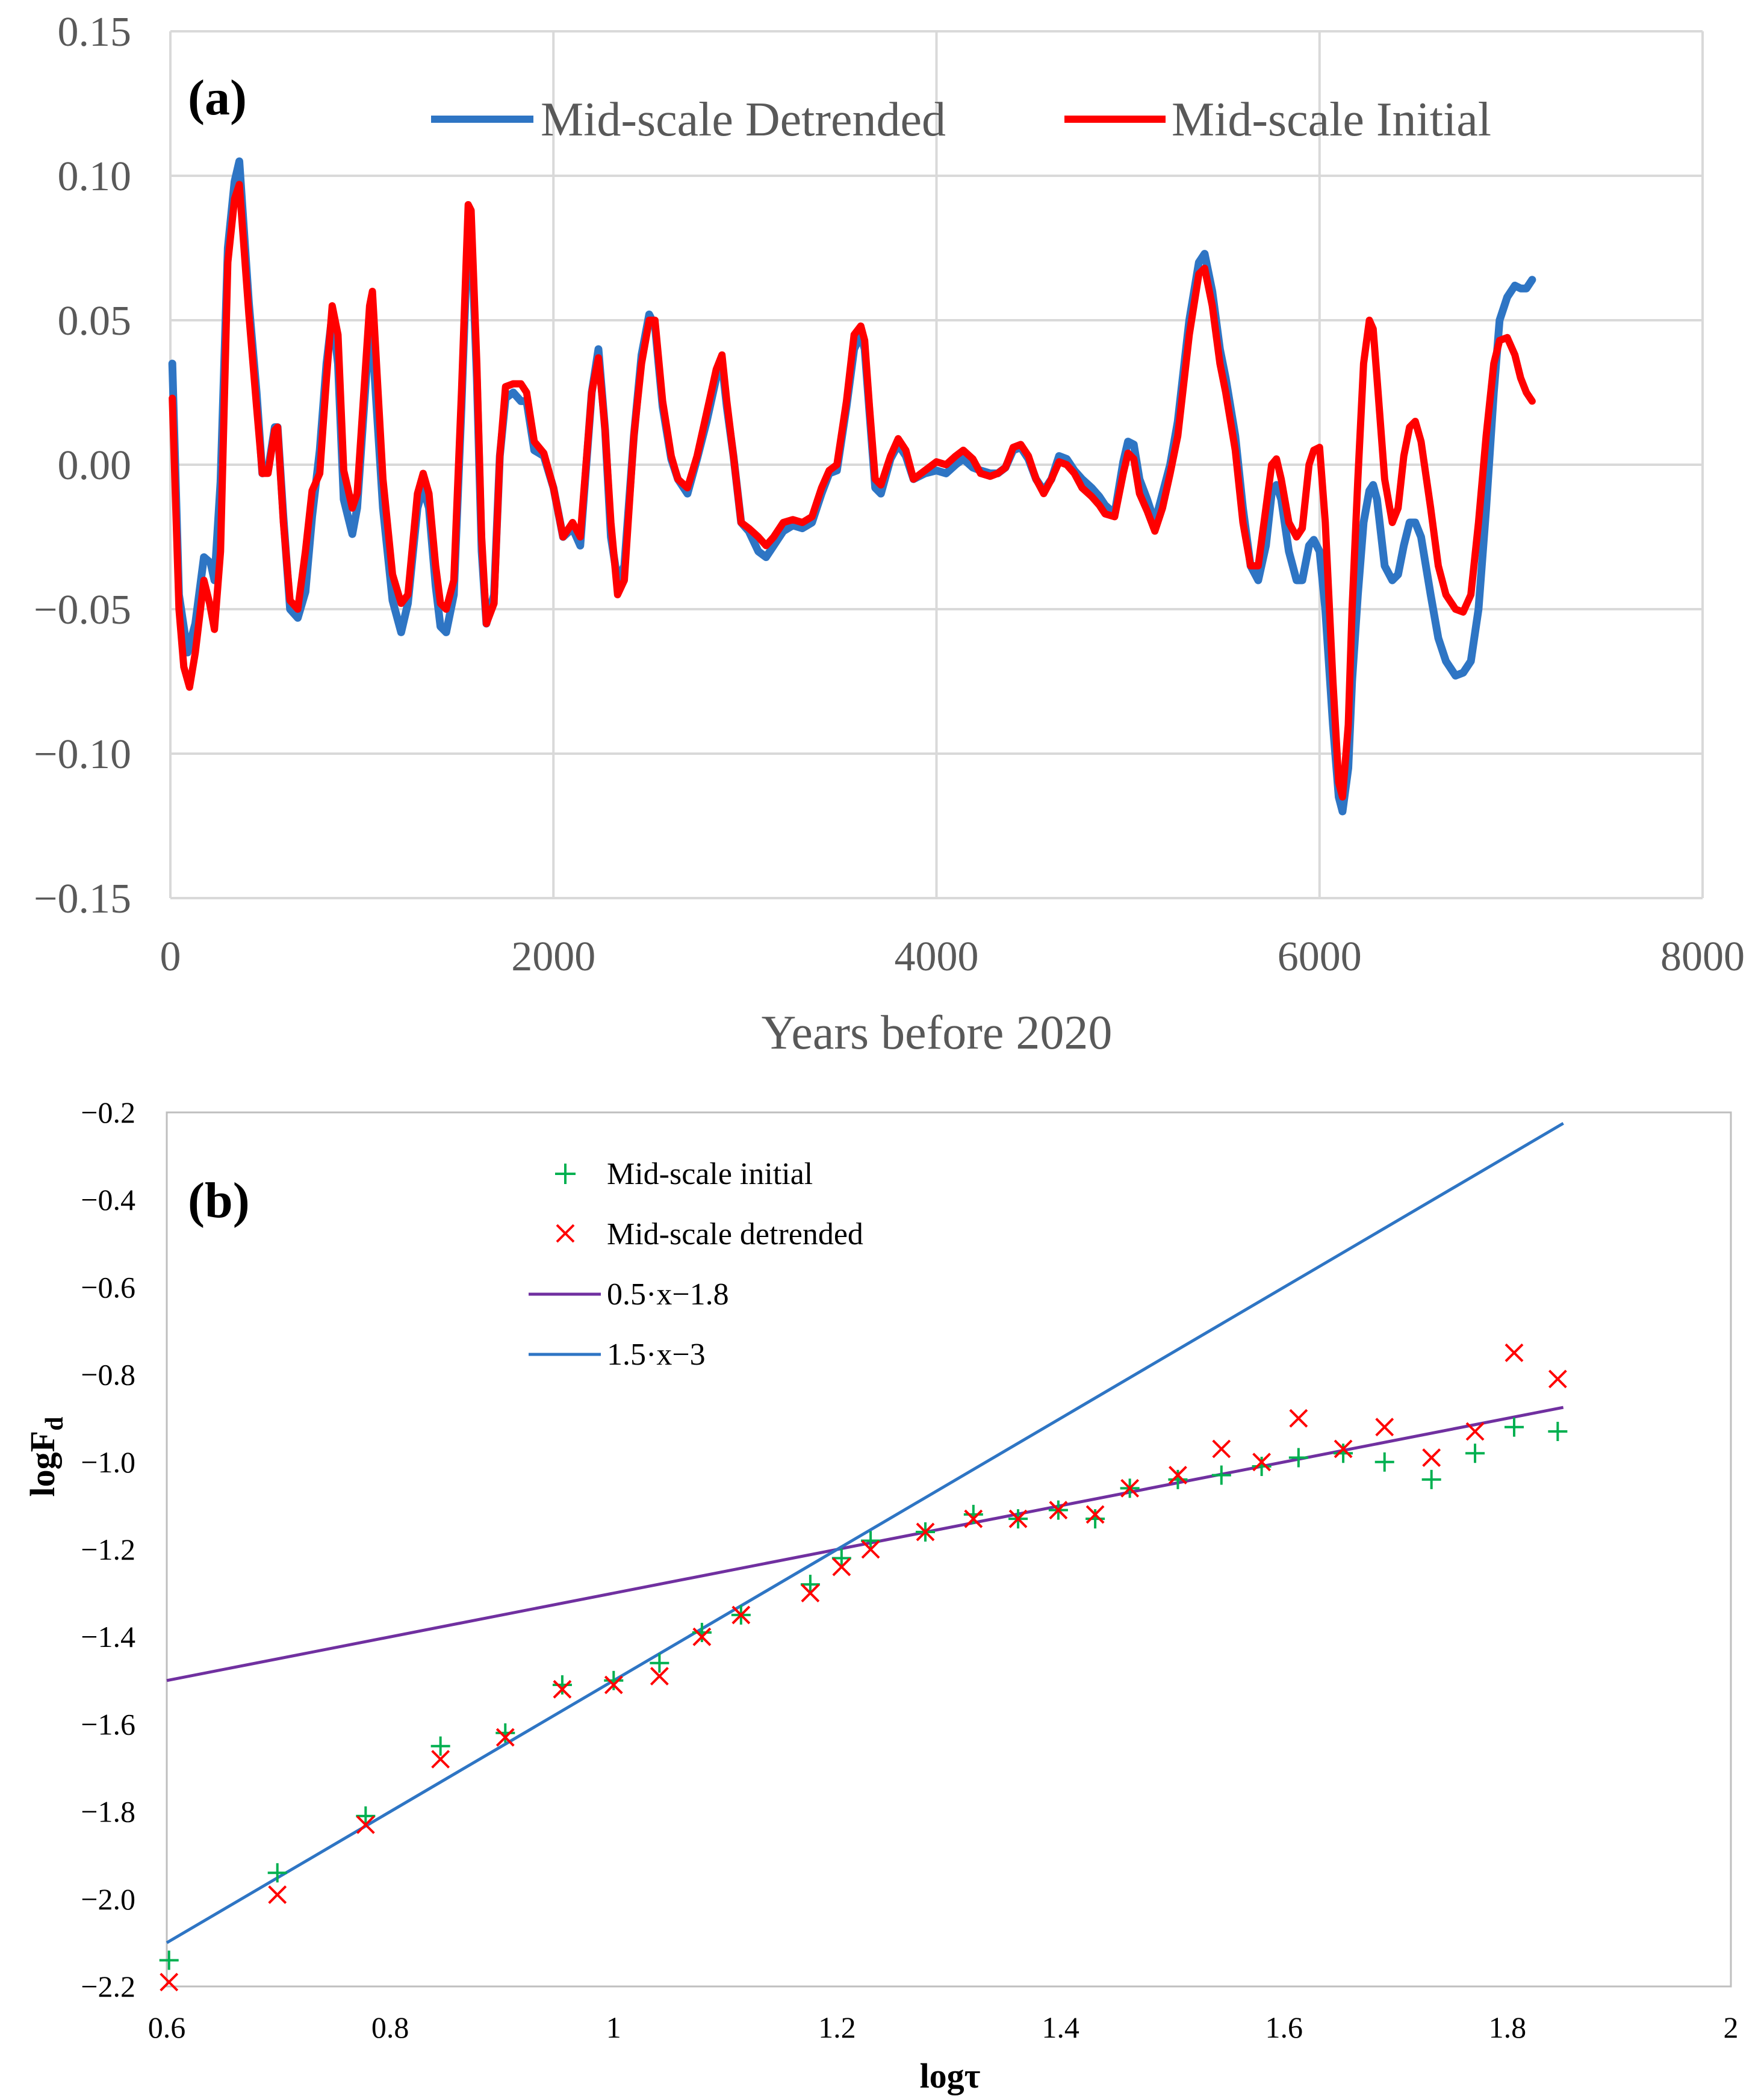  I want to click on chart-b-y-tick-label: −1.0, so click(108, 1462).